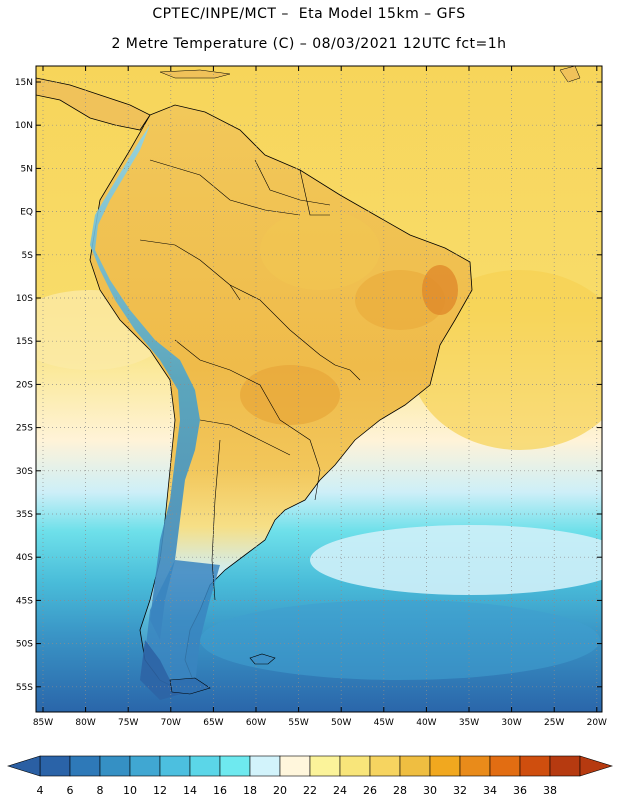 Image resolution: width=618 pixels, height=800 pixels. What do you see at coordinates (469, 723) in the screenshot?
I see `lon-label: 35W` at bounding box center [469, 723].